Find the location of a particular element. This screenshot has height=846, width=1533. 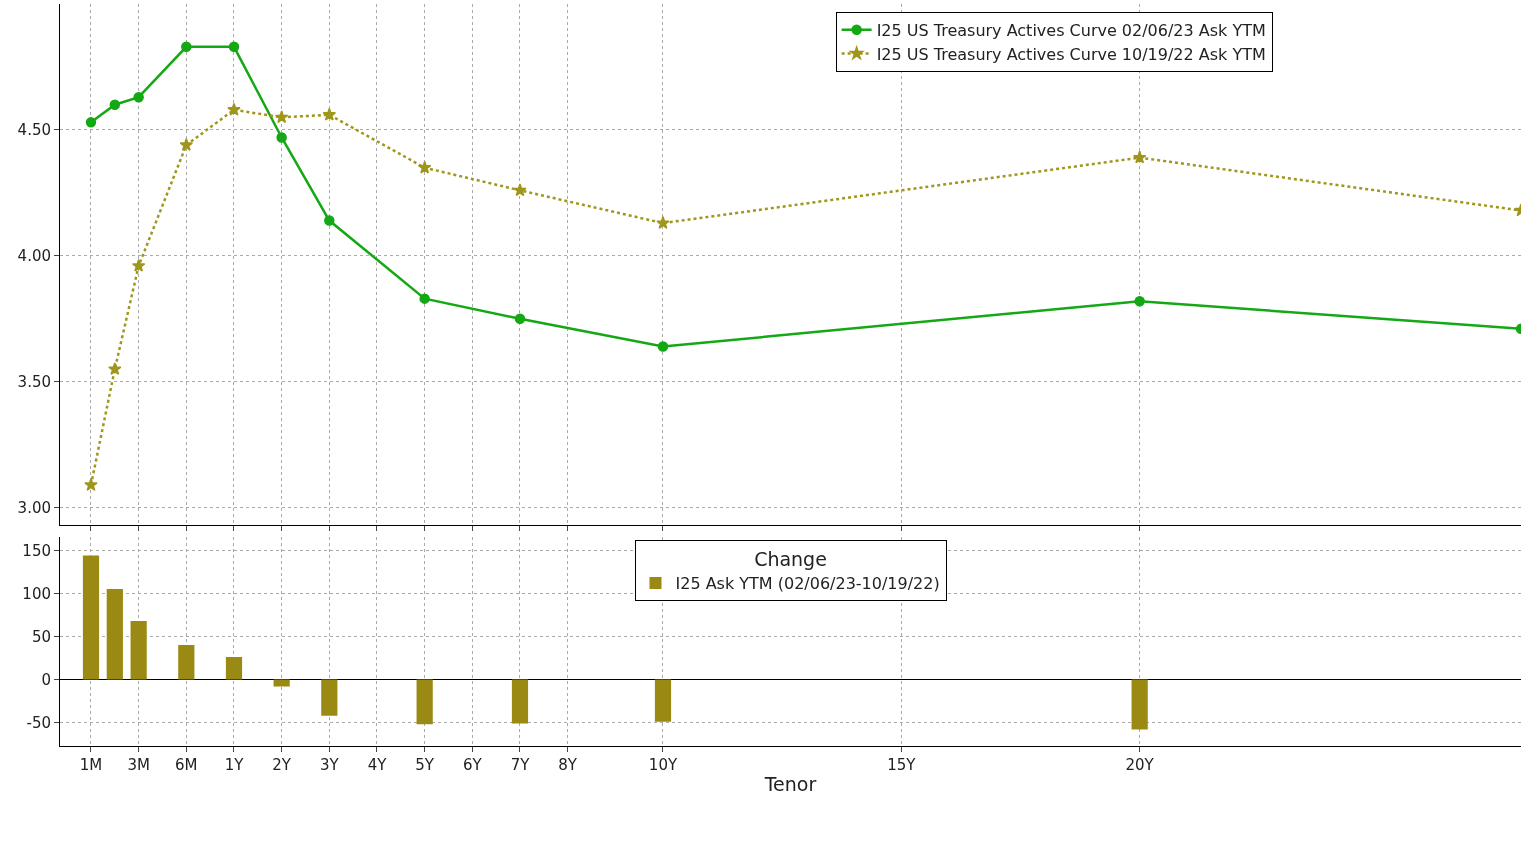

y-tick-label: 50 is located at coordinates (41, 636).